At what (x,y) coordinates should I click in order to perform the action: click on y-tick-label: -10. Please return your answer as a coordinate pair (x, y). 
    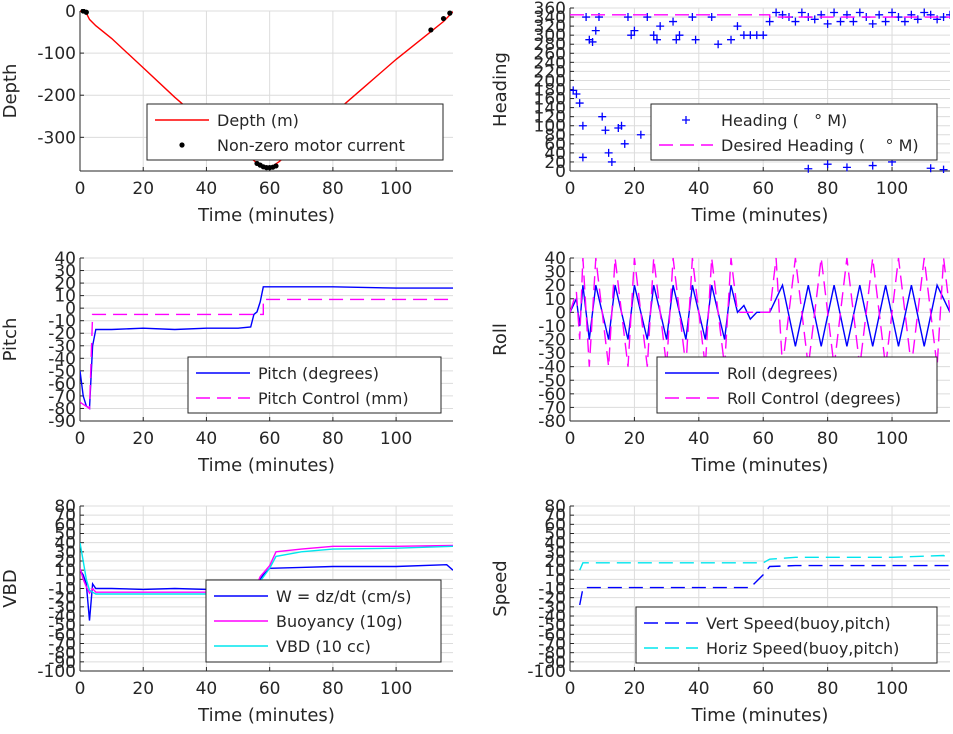
    Looking at the image, I should click on (62, 322).